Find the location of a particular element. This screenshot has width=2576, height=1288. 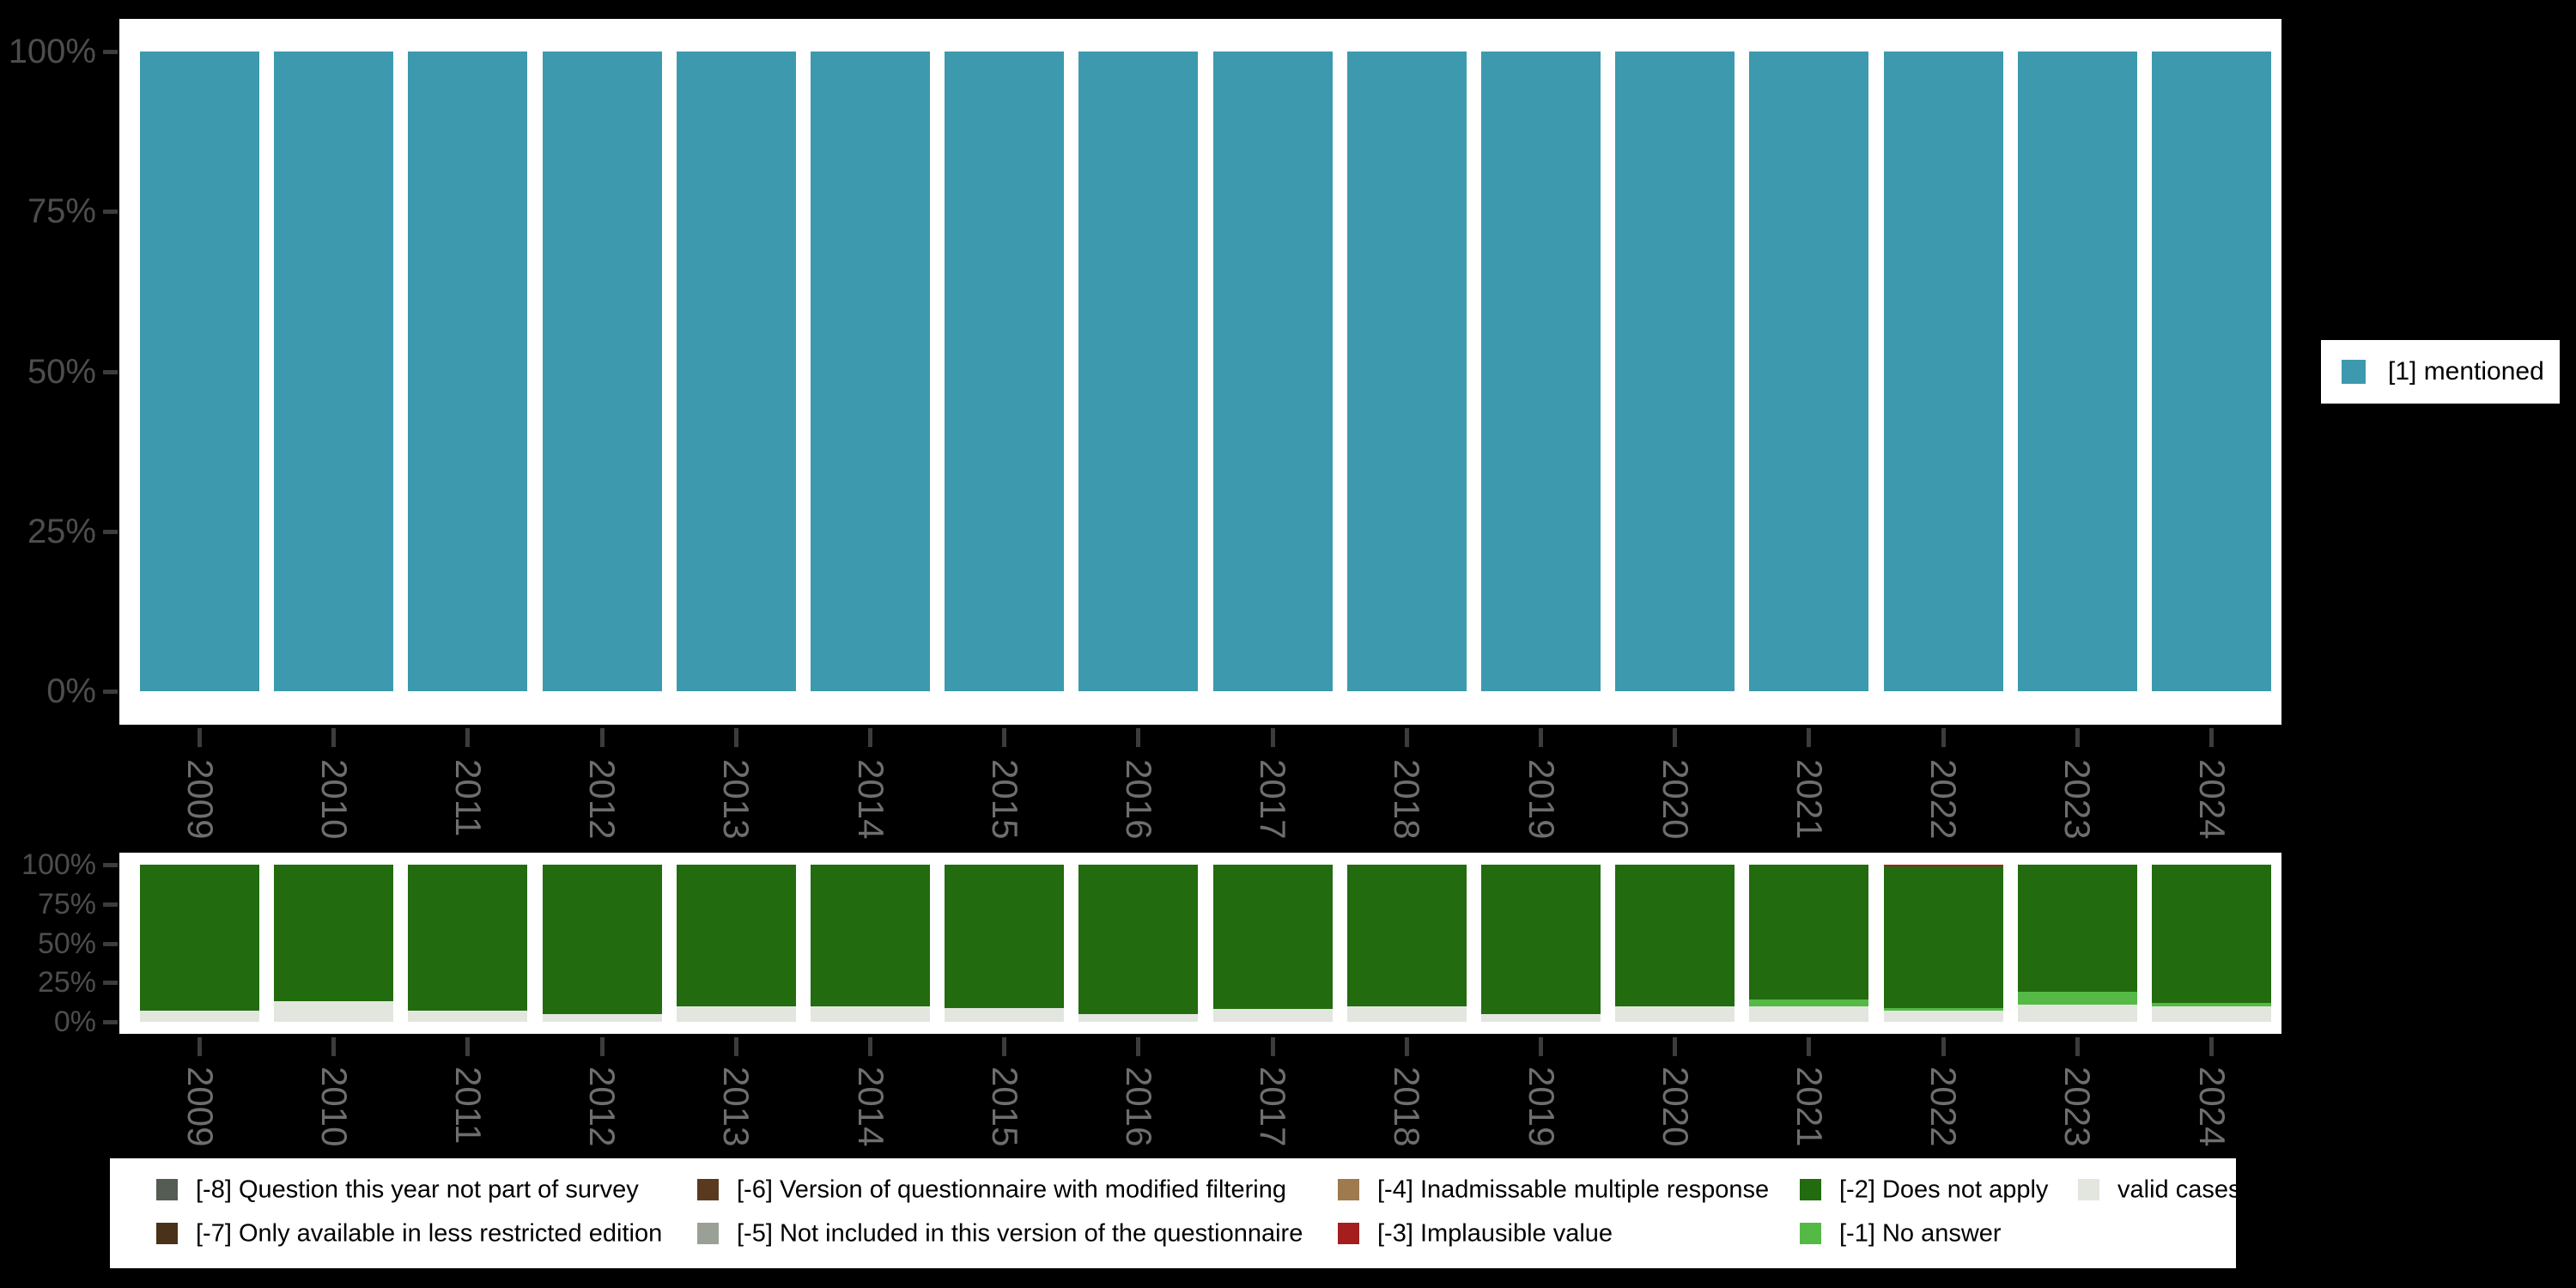

x-axis-year-label: 2016 is located at coordinates (1138, 799).